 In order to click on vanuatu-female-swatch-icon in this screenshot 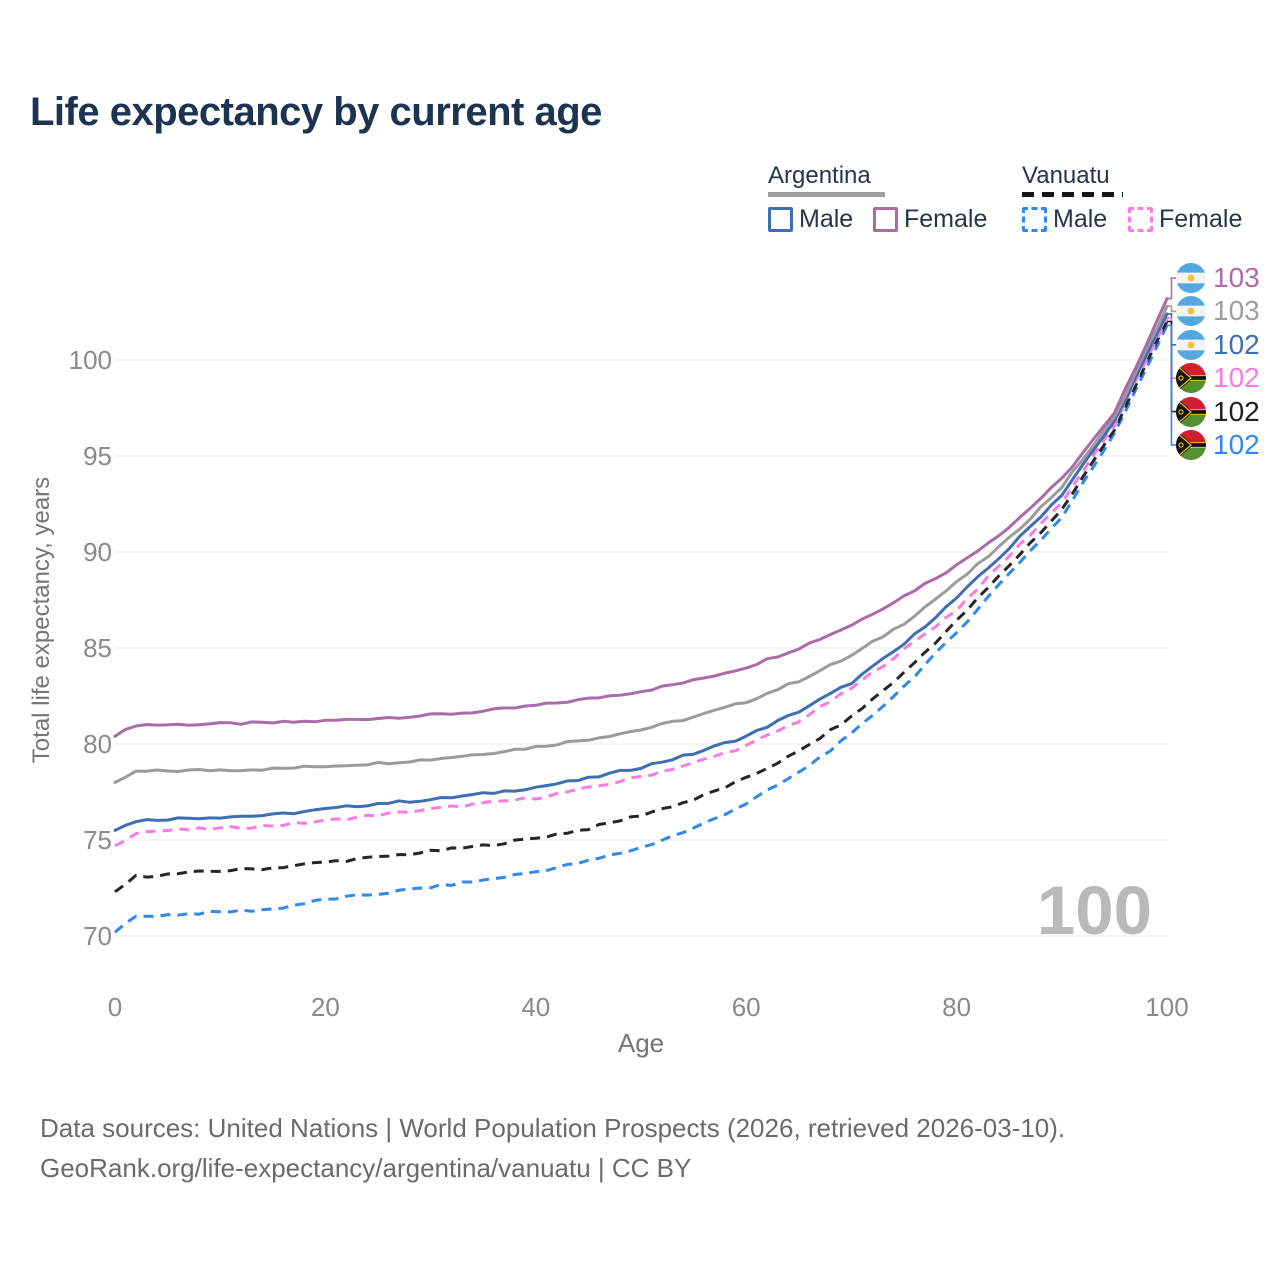, I will do `click(1140, 219)`.